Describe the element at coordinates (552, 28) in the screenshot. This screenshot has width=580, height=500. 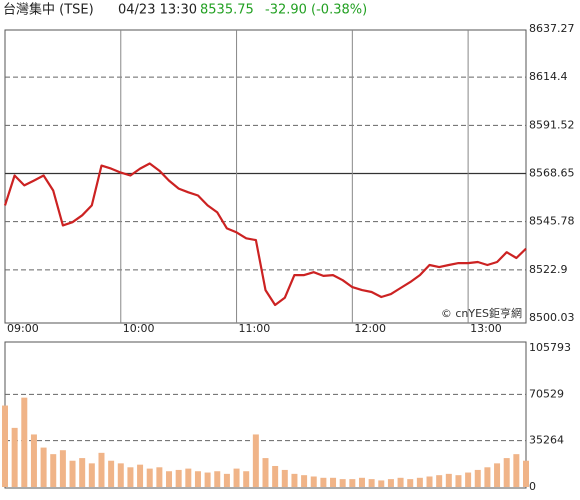
I see `y-tick-label: 8637.27` at that location.